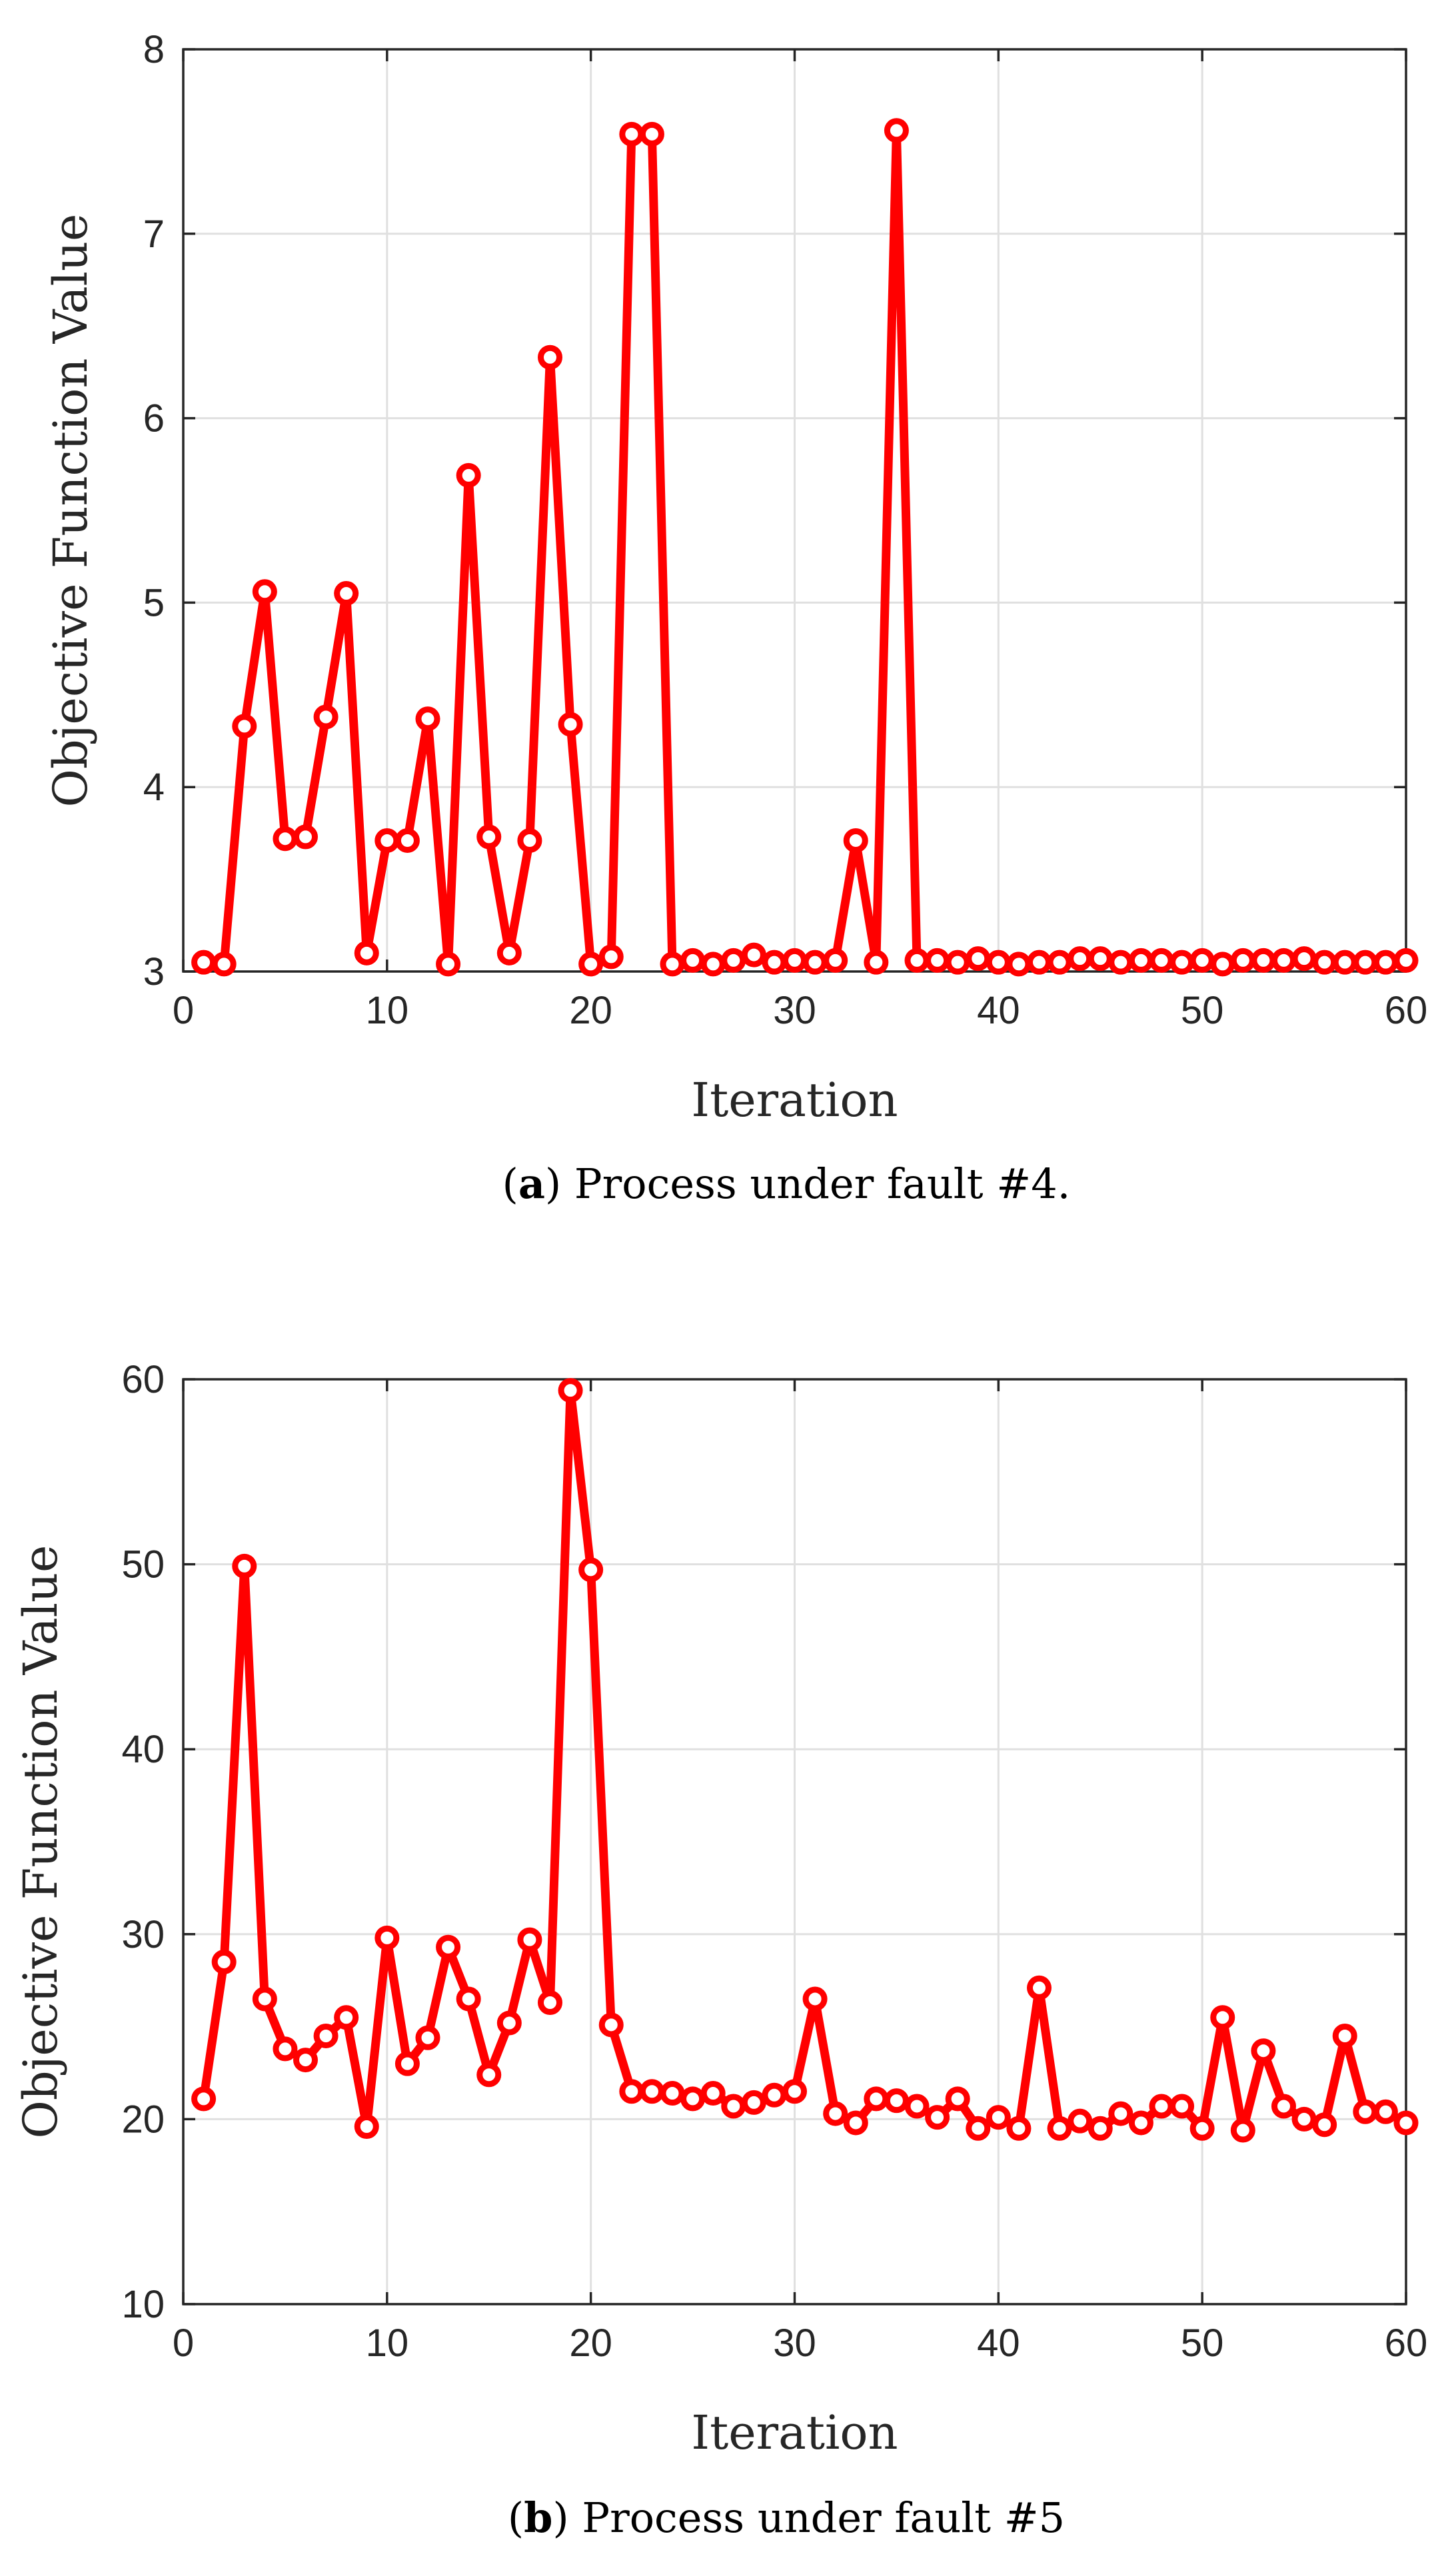 The width and height of the screenshot is (1452, 2576). What do you see at coordinates (822, 1183) in the screenshot?
I see `panel-a-caption-text: Process under fault #4.` at bounding box center [822, 1183].